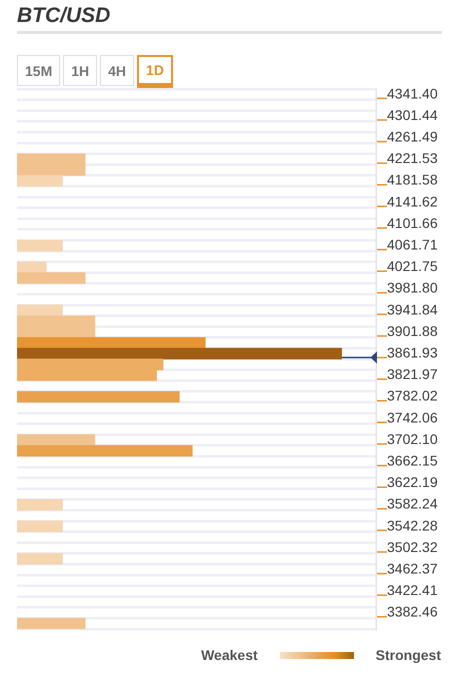 Image resolution: width=450 pixels, height=674 pixels. I want to click on tab-button: 15M, so click(38, 70).